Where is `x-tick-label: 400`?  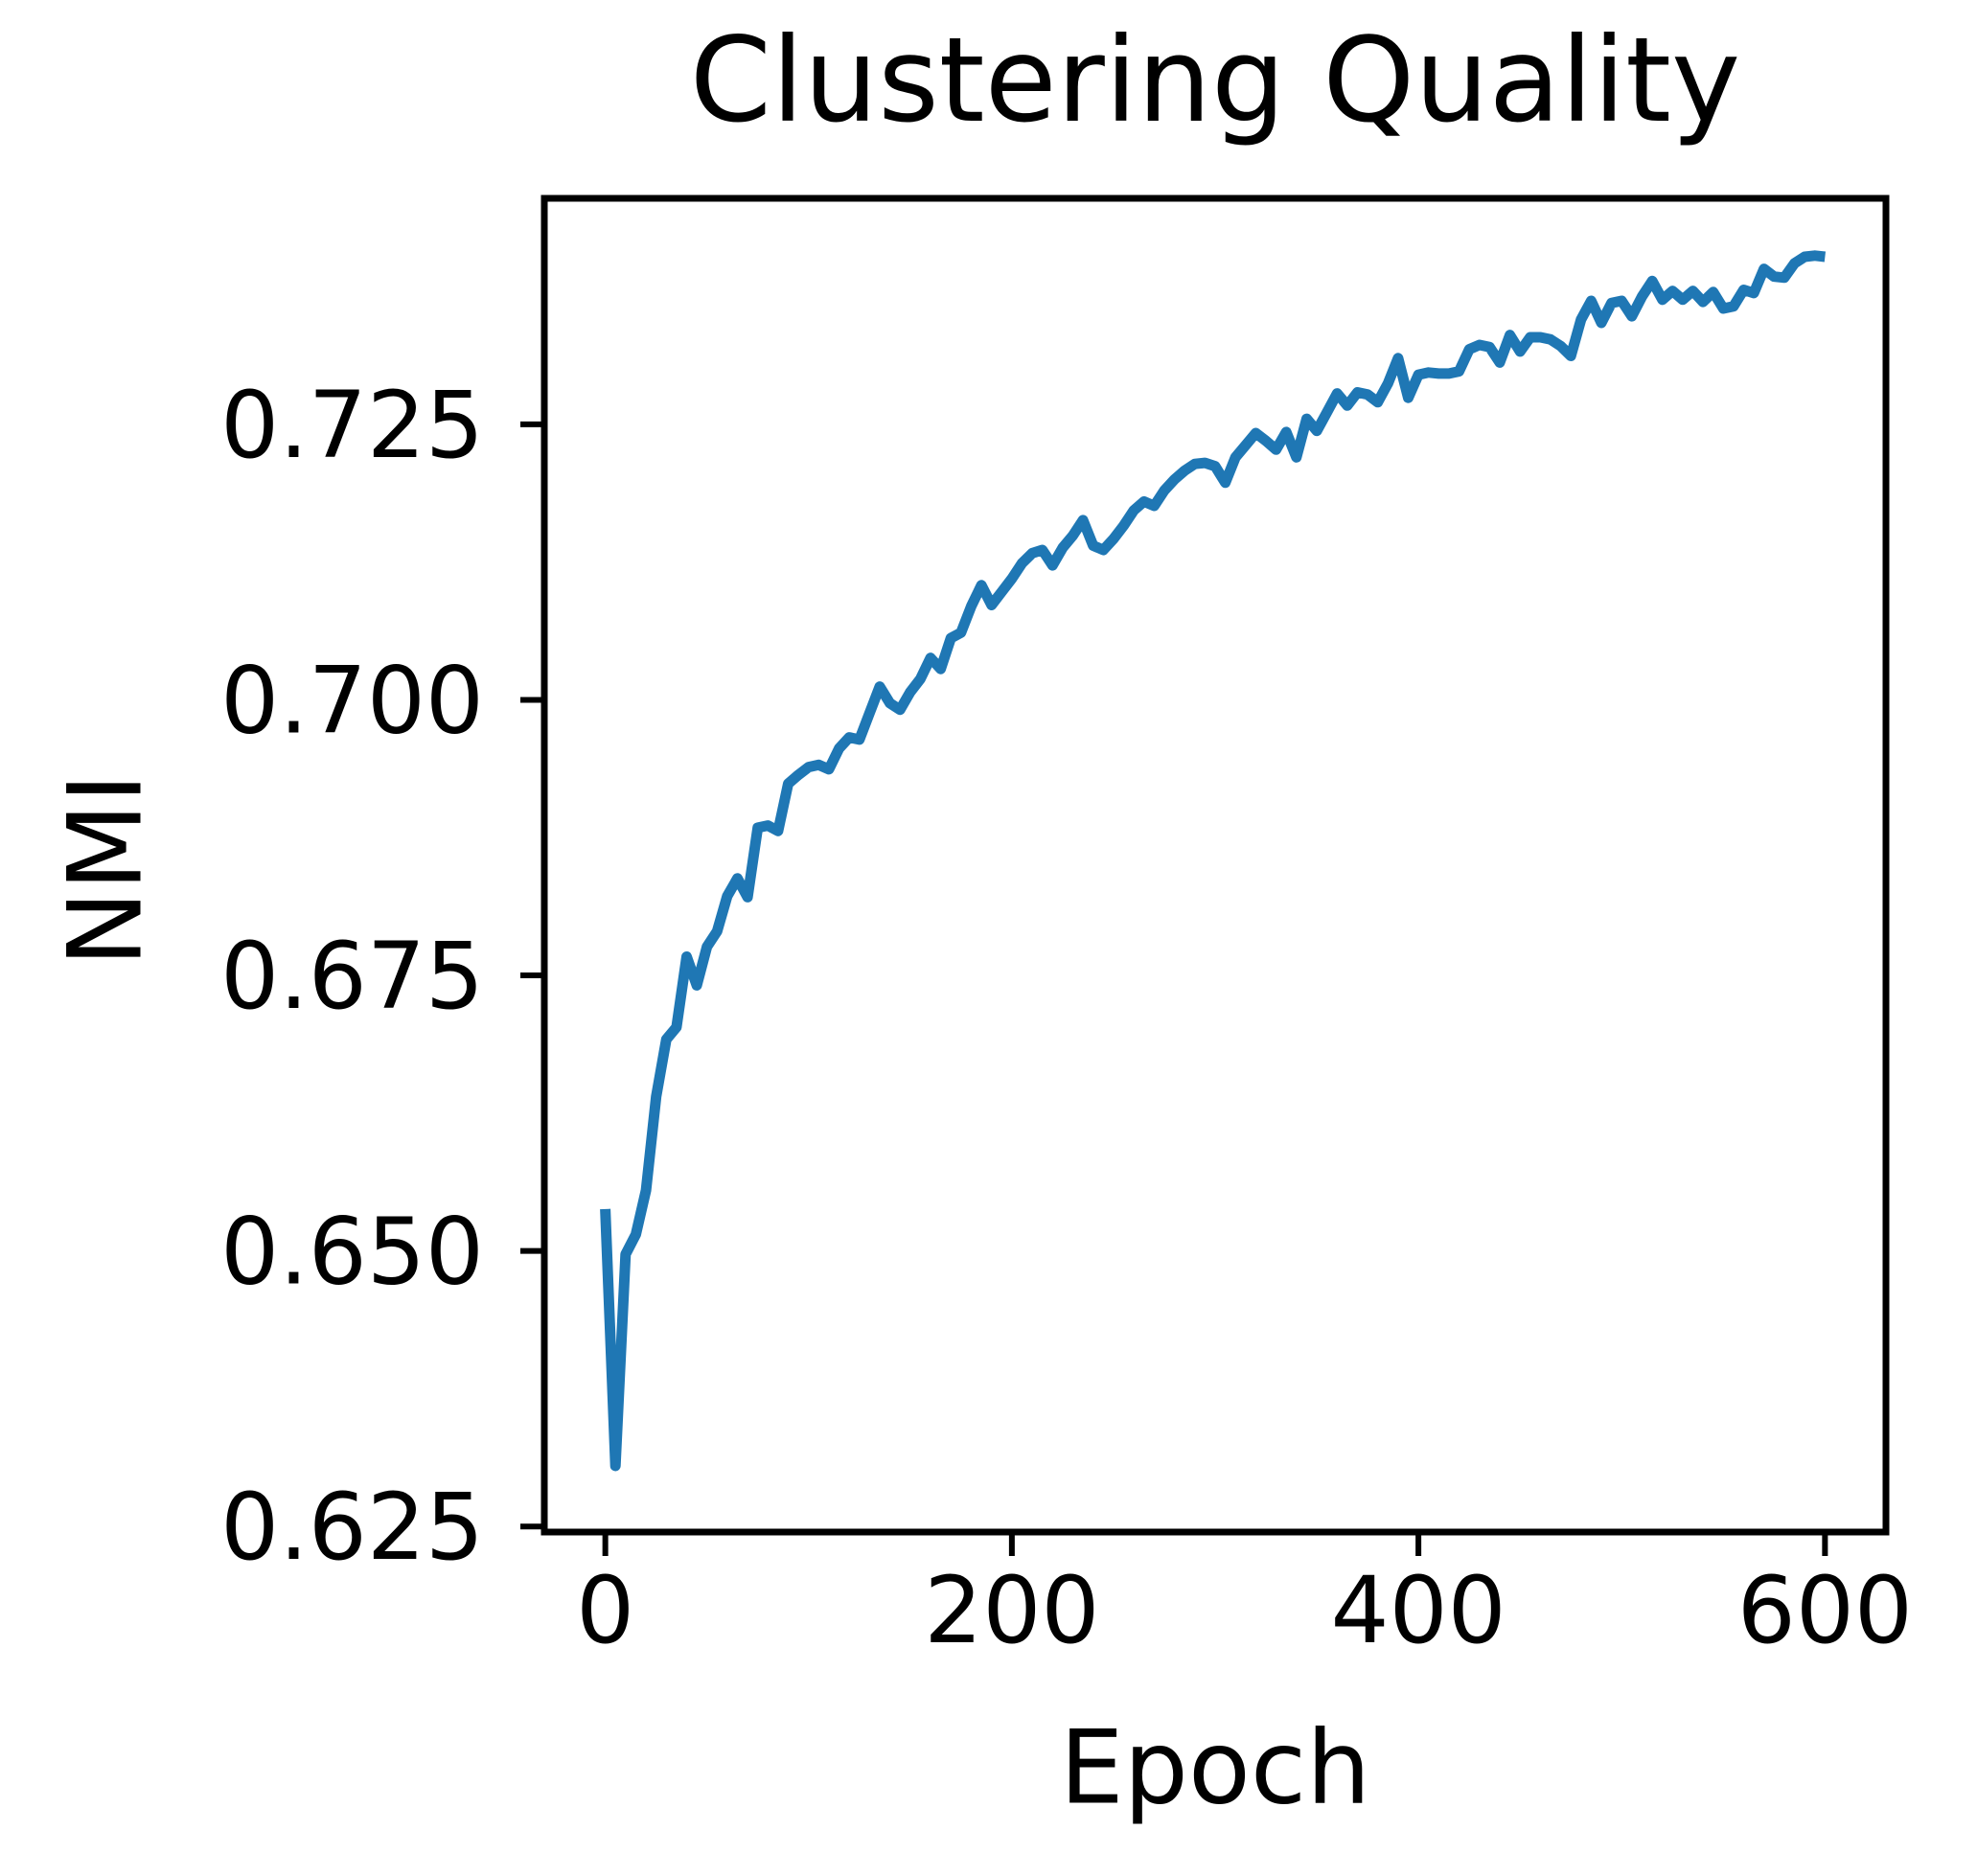
x-tick-label: 400 is located at coordinates (1418, 1610).